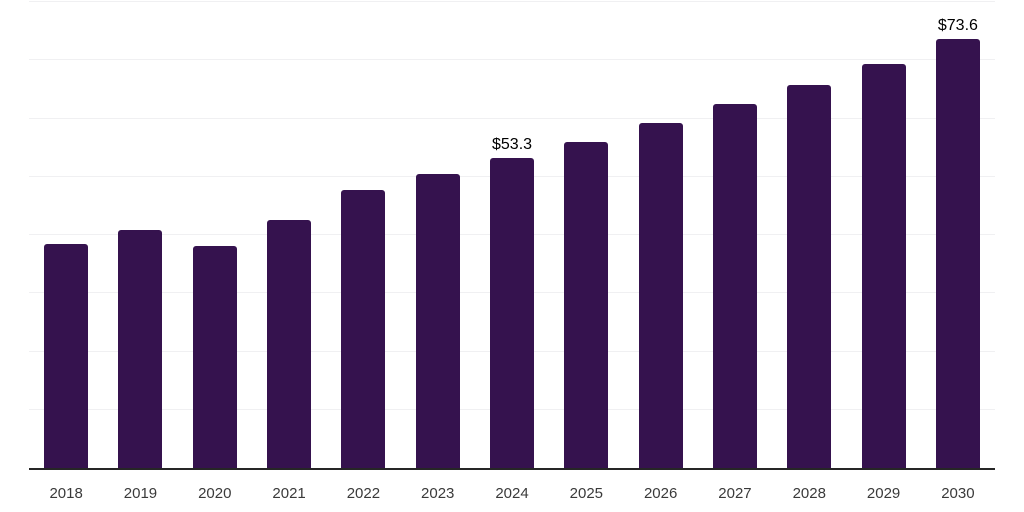 Image resolution: width=1024 pixels, height=512 pixels. What do you see at coordinates (883, 493) in the screenshot?
I see `x-tick-2029: 2029` at bounding box center [883, 493].